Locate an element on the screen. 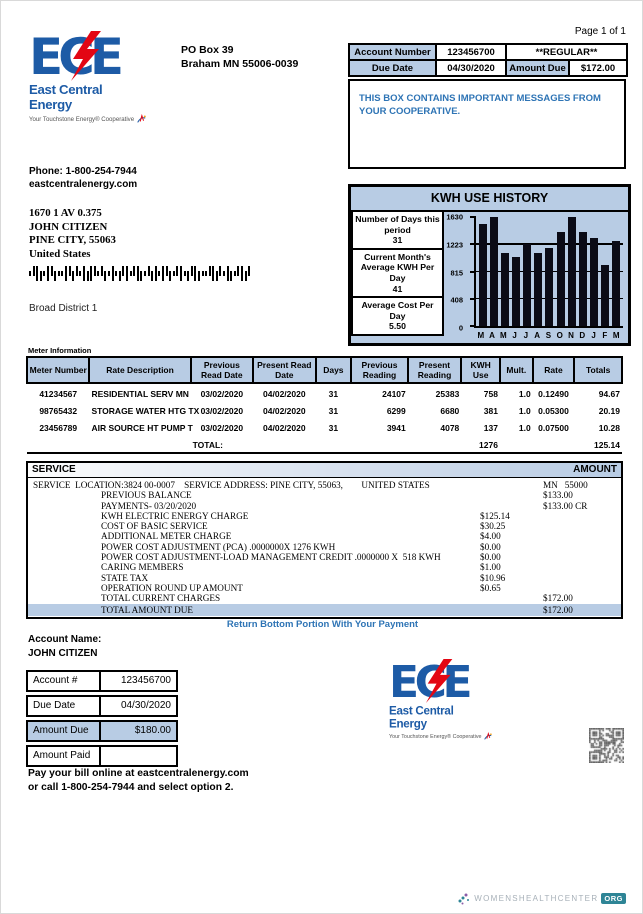 This screenshot has width=643, height=914. kwh-stat-box: Current Month's Average KWH Per Day 41 is located at coordinates (397, 274).